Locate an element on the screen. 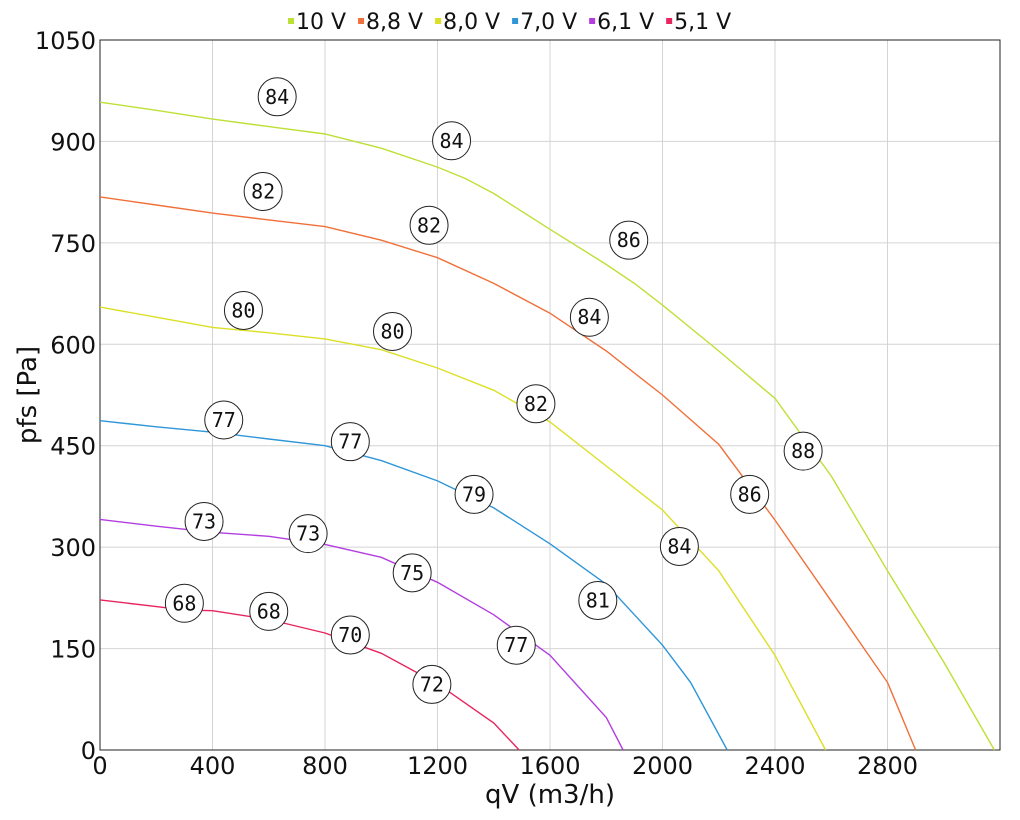 The image size is (1020, 820). bubble-label: 75 is located at coordinates (412, 573).